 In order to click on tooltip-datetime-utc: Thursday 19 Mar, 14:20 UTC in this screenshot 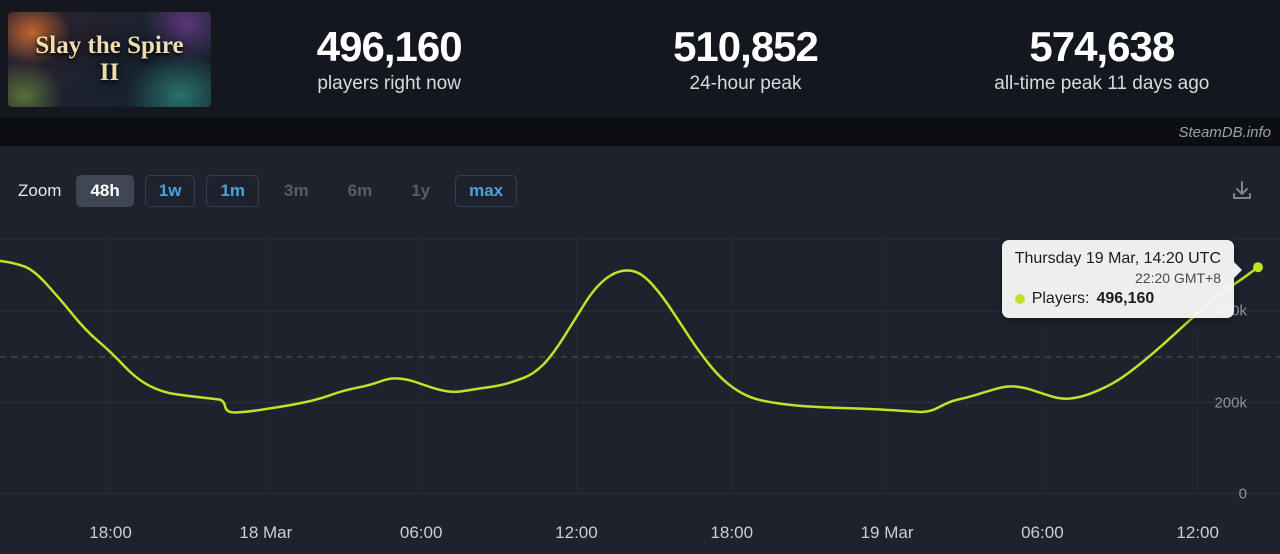, I will do `click(1117, 258)`.